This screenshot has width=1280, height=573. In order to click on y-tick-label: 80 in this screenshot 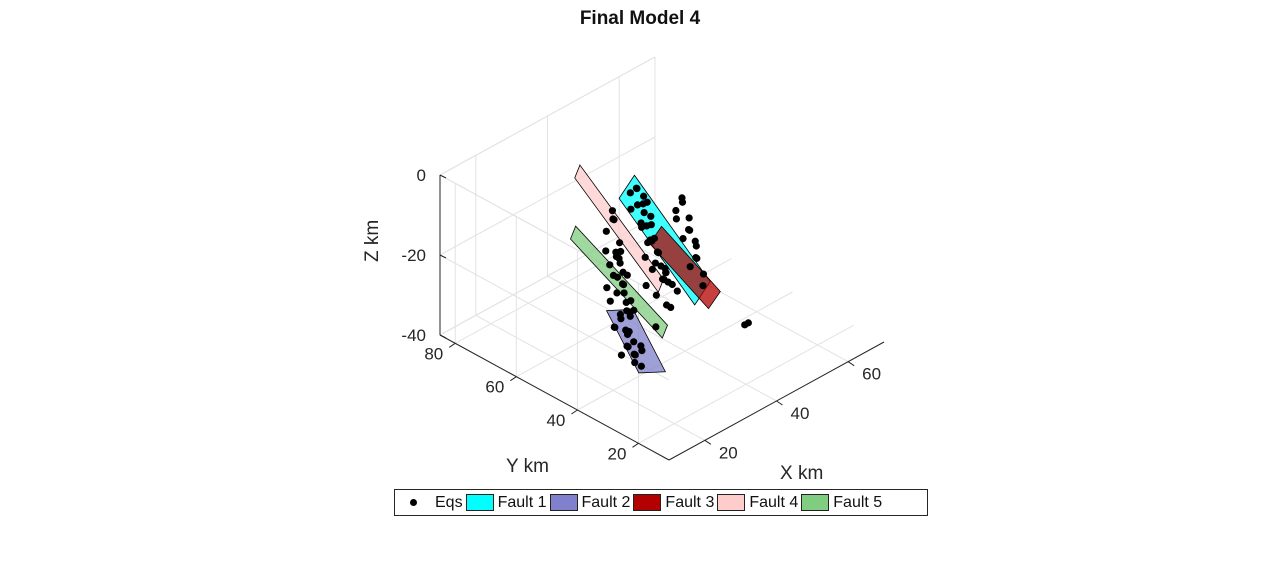, I will do `click(433, 353)`.